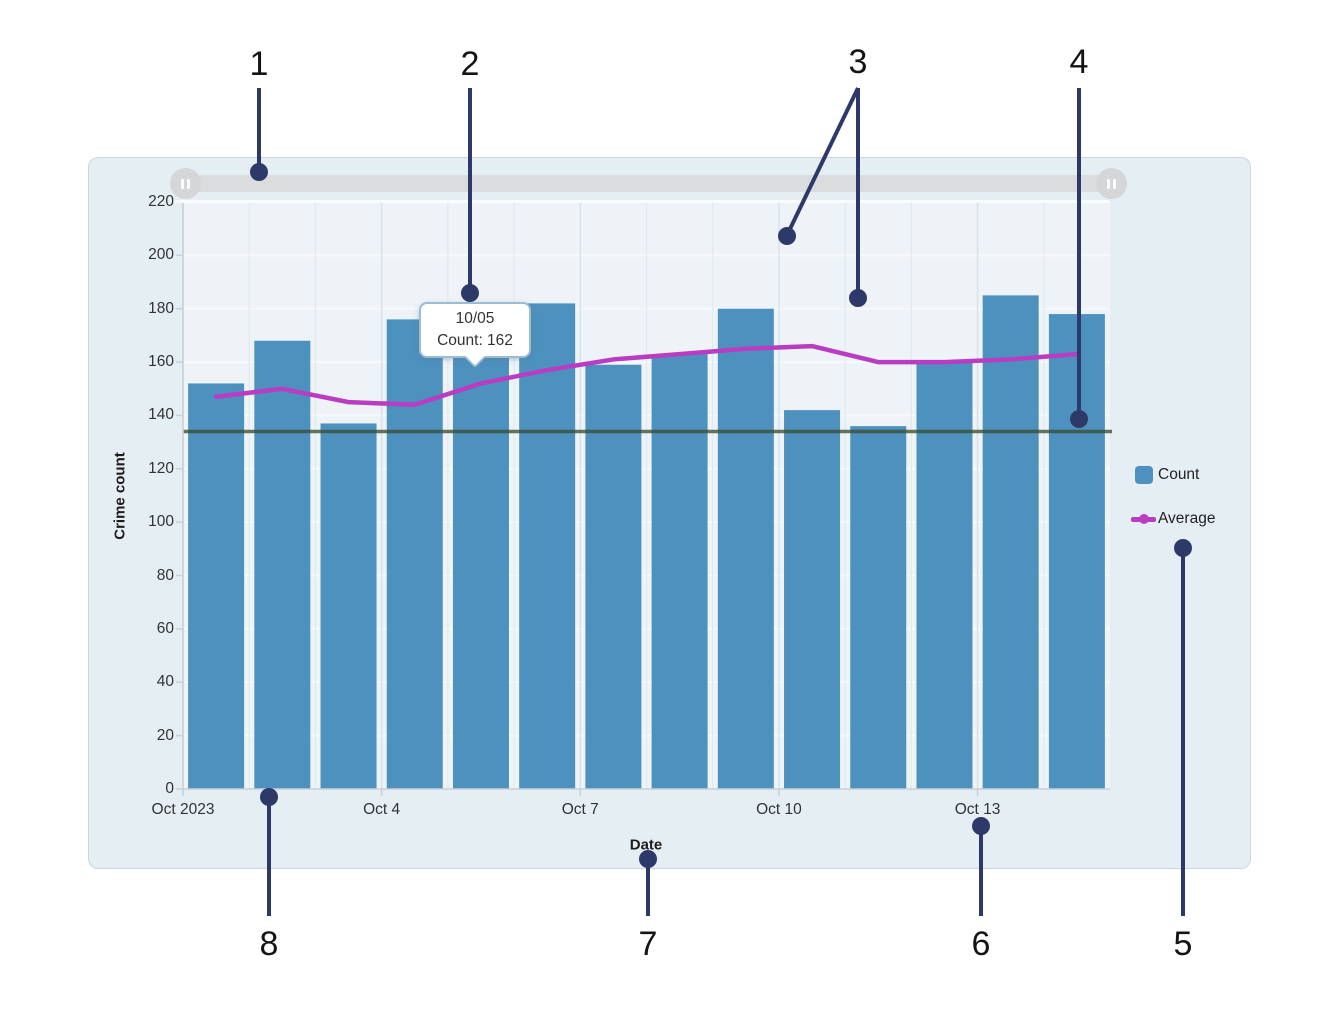  Describe the element at coordinates (646, 845) in the screenshot. I see `x-axis-title: Date` at that location.